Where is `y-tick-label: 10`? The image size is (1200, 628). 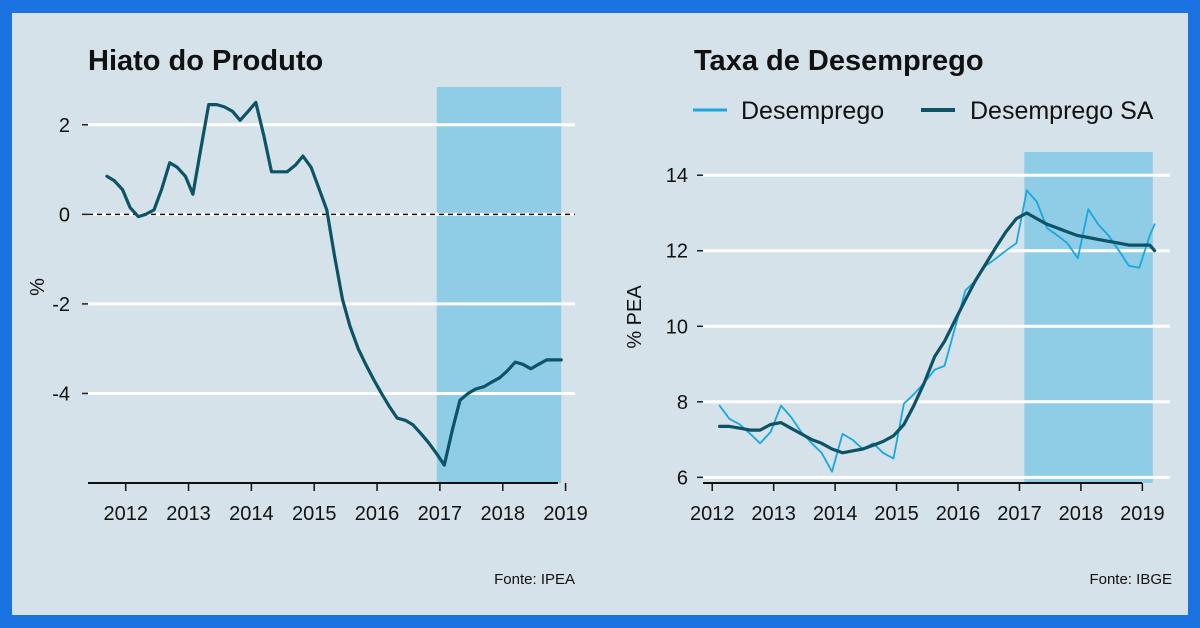
y-tick-label: 10 is located at coordinates (677, 327).